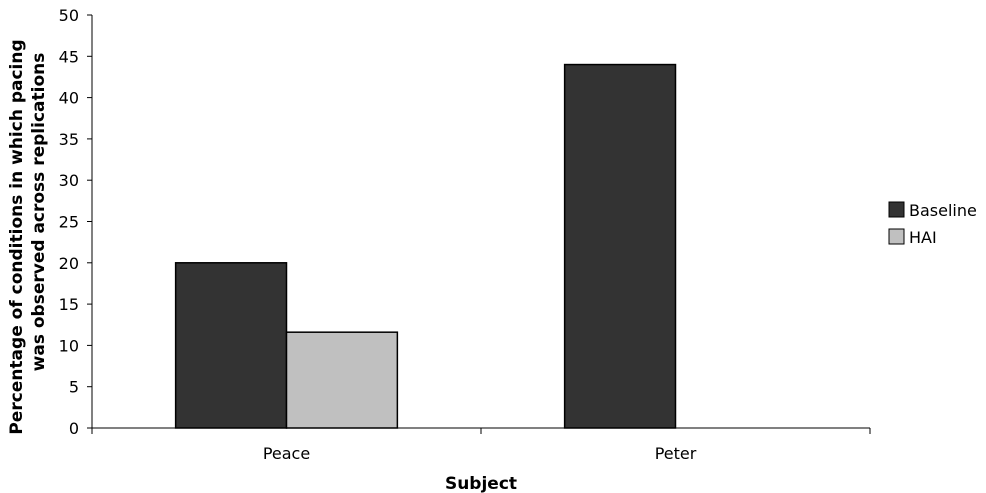  I want to click on bar-hai-peace, so click(342, 380).